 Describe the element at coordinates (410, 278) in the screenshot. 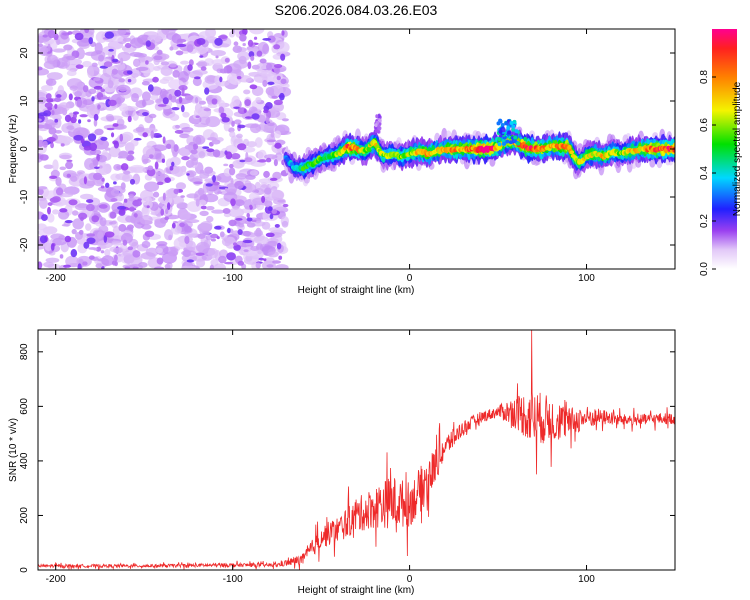

I see `spectrogram-x-tick-label: 0` at that location.